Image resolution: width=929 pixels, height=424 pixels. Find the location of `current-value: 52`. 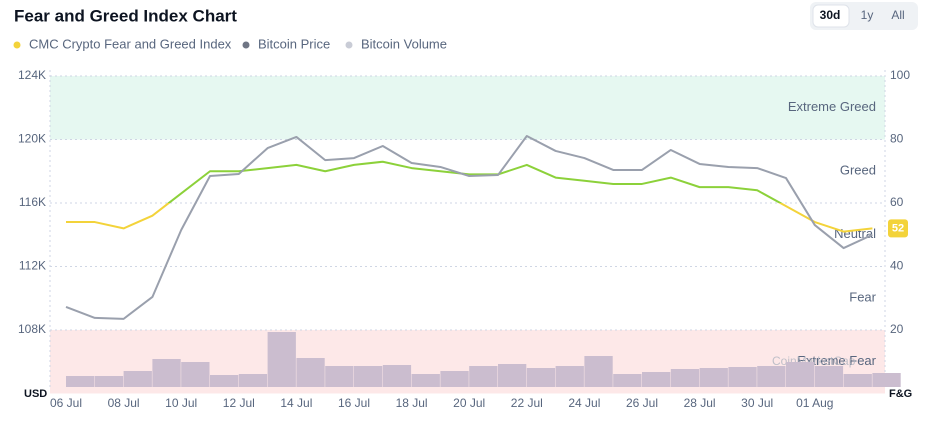

current-value: 52 is located at coordinates (898, 228).